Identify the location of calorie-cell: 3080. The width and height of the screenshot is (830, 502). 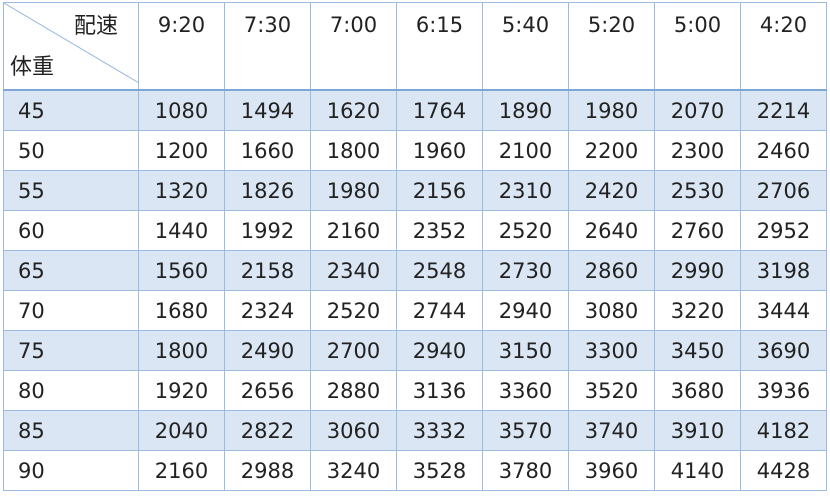
(611, 310).